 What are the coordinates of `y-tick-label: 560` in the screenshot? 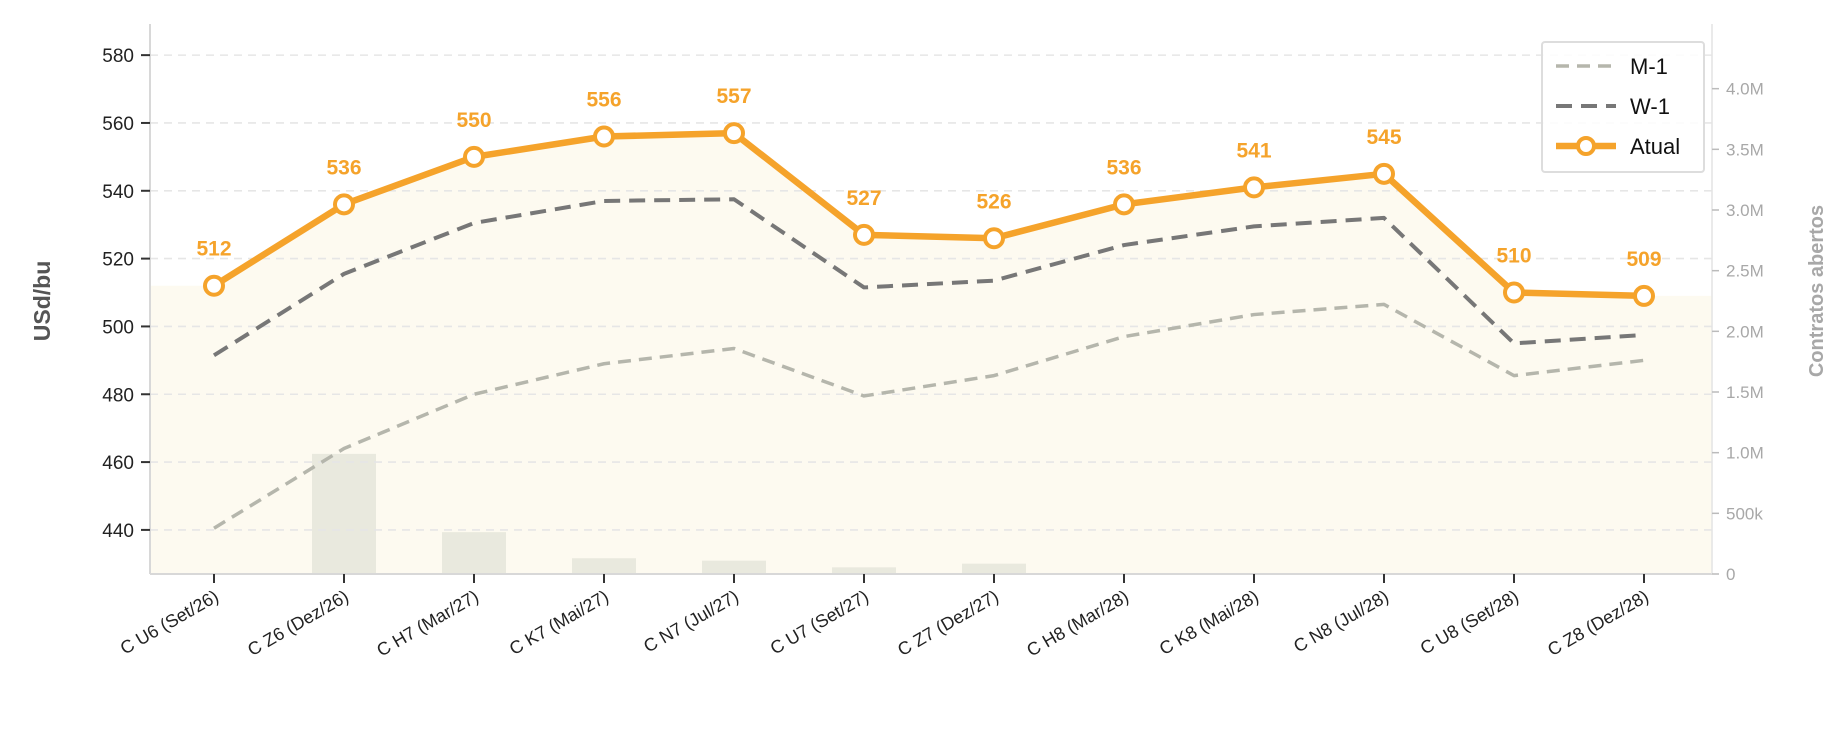 It's located at (118, 124).